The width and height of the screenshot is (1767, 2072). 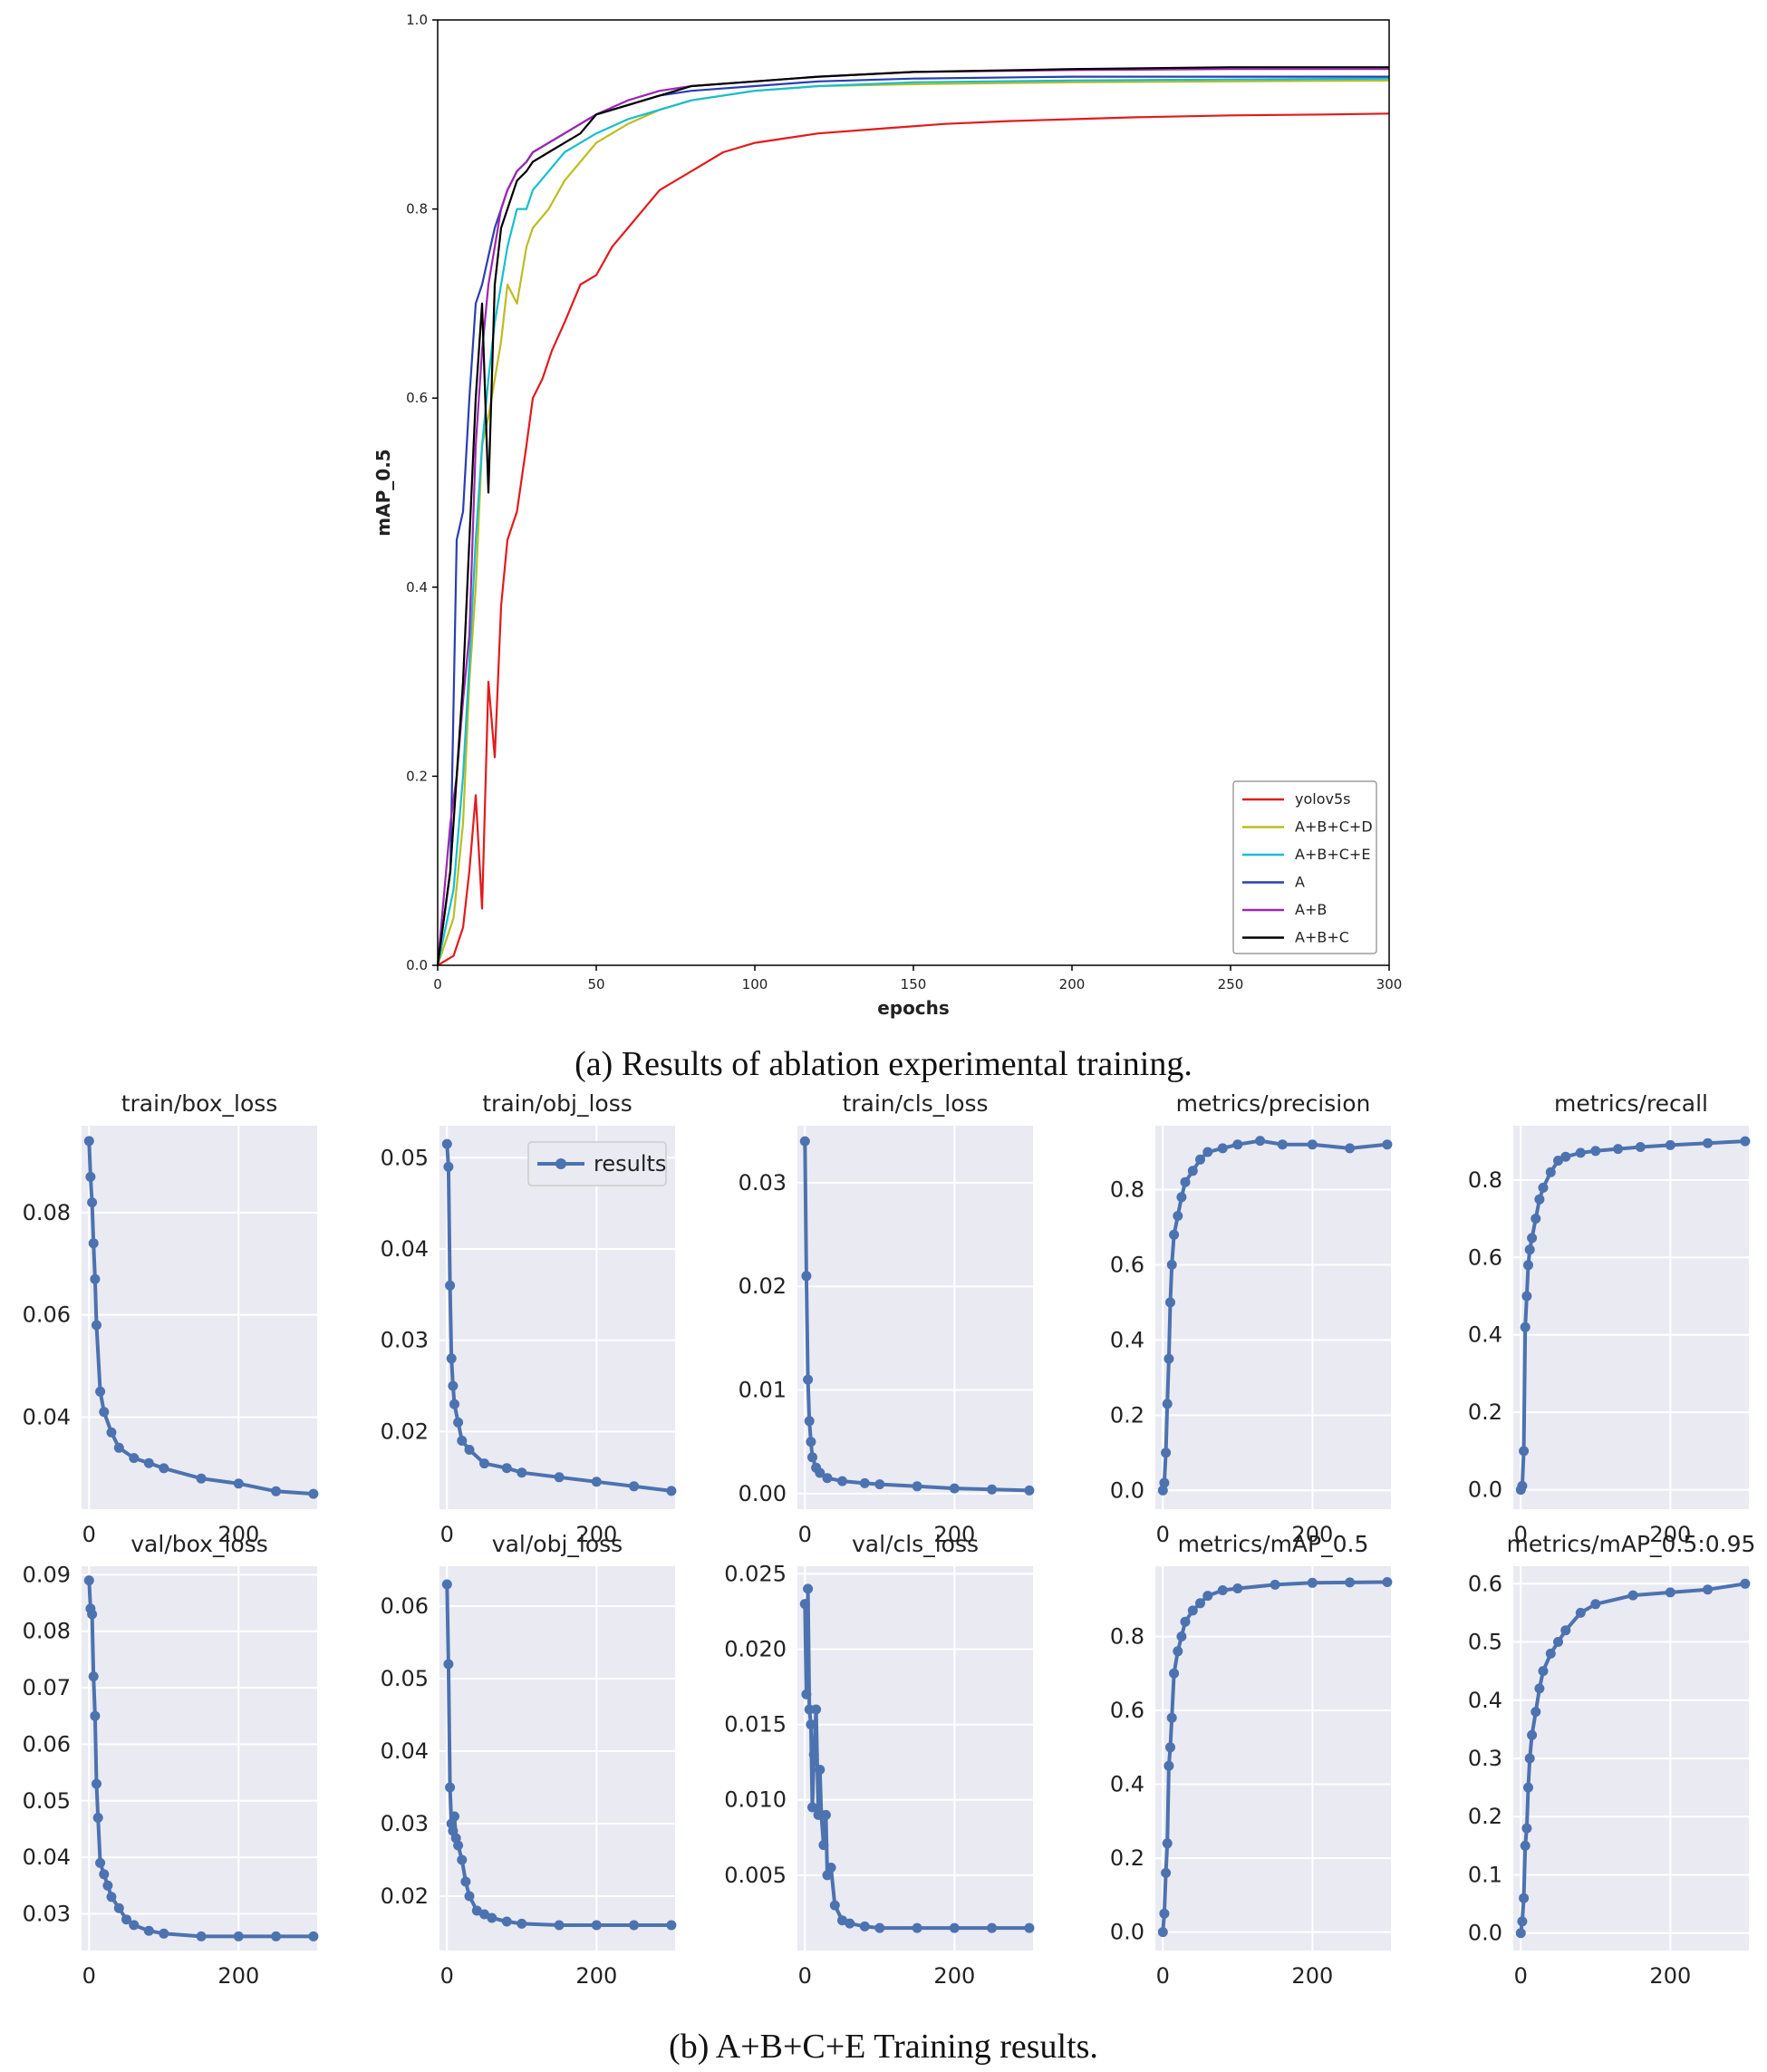 What do you see at coordinates (1333, 854) in the screenshot?
I see `legend-label: A+B+C+E` at bounding box center [1333, 854].